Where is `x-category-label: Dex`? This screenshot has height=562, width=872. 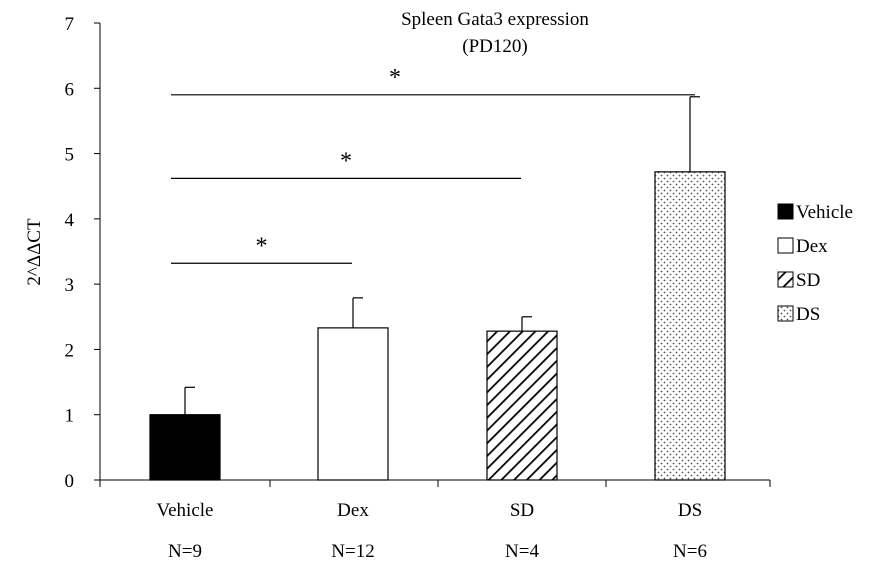 x-category-label: Dex is located at coordinates (353, 510).